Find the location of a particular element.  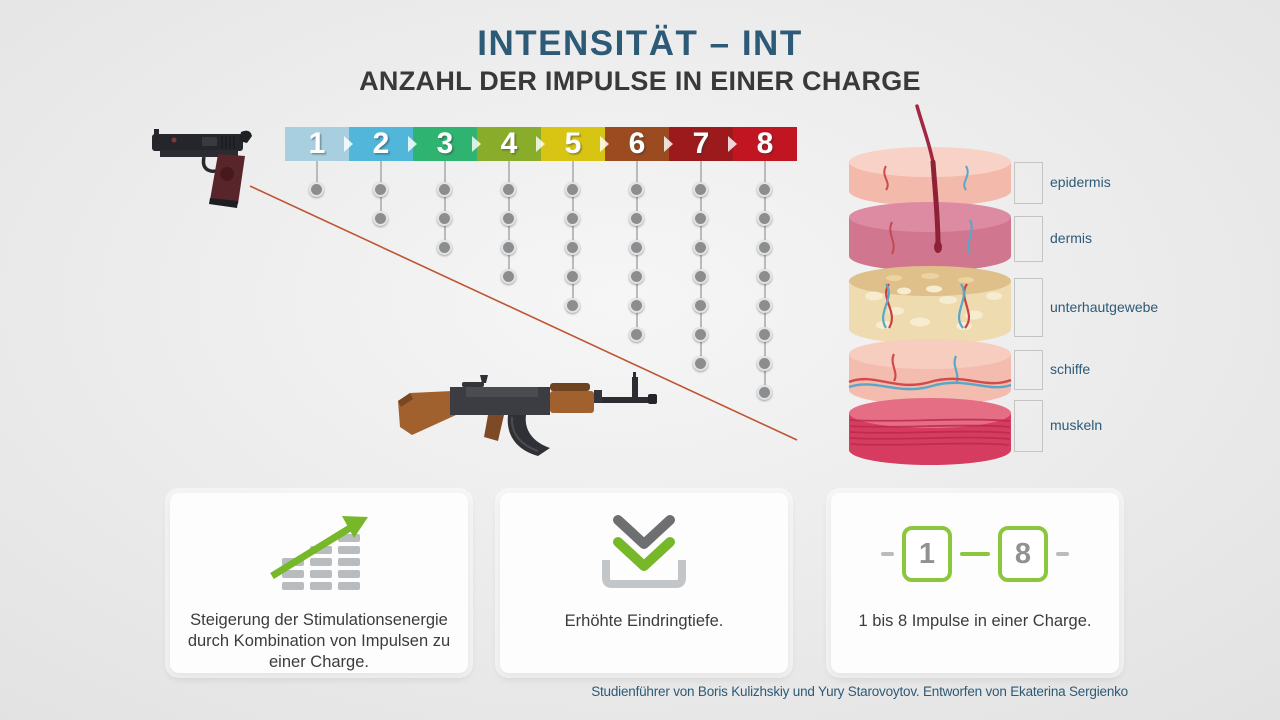

info-card-range: 1 8 1 bis 8 Impulse in einer Charge. is located at coordinates (975, 583).